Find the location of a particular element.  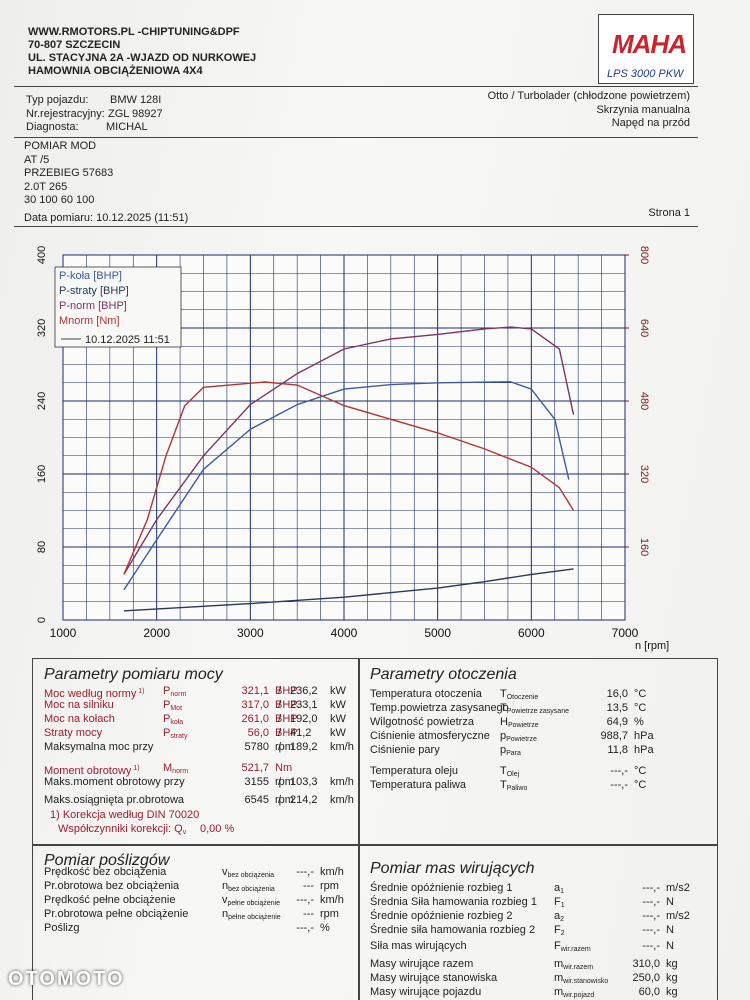

symbol-main: m is located at coordinates (559, 992).